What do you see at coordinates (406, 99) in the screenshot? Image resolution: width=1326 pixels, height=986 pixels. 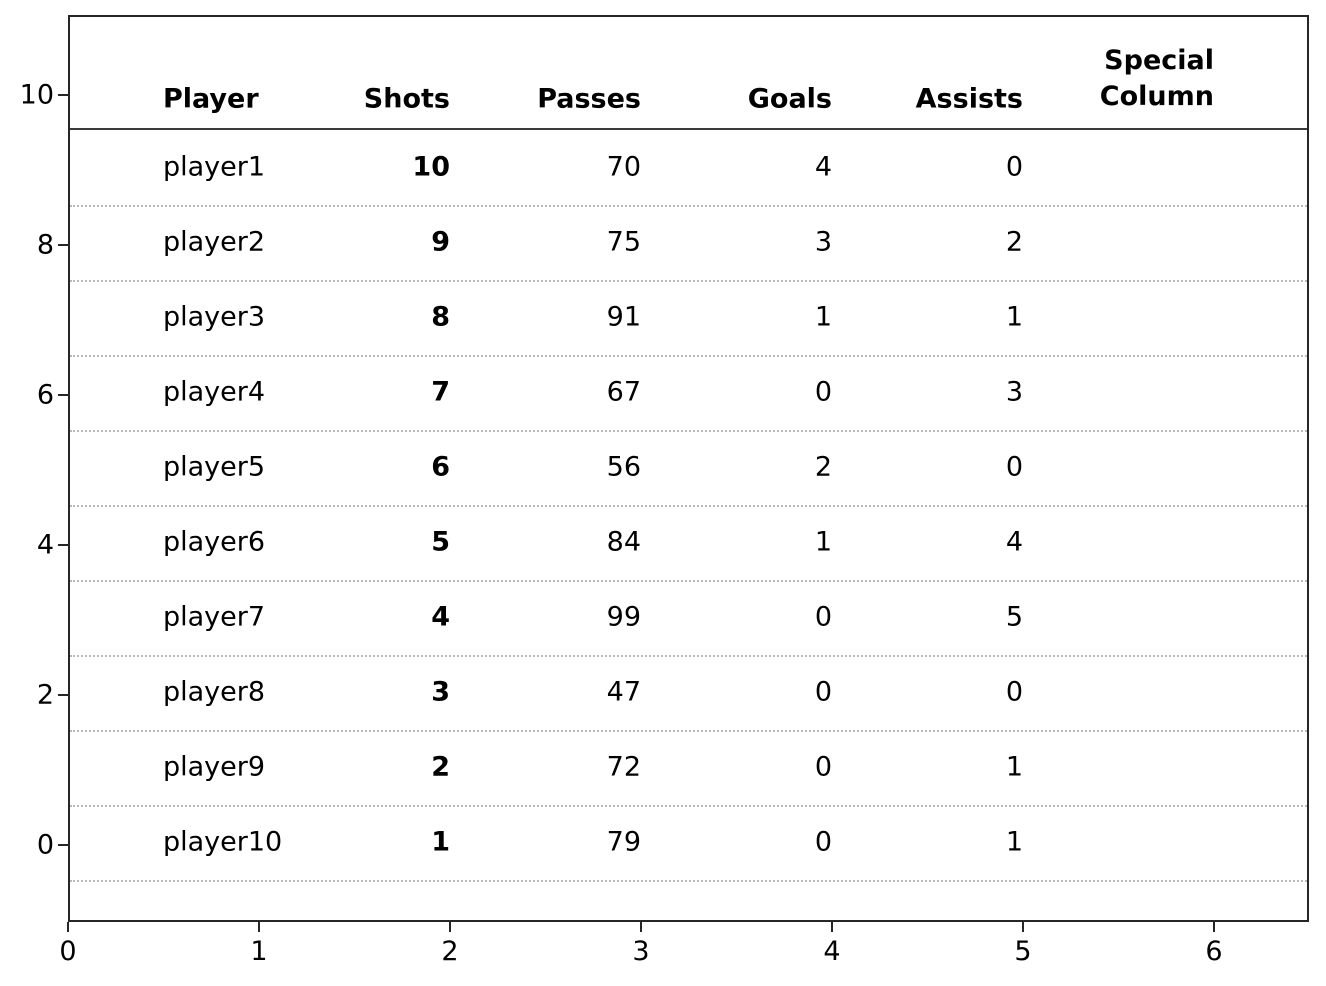 I see `column-header-shots: Shots` at bounding box center [406, 99].